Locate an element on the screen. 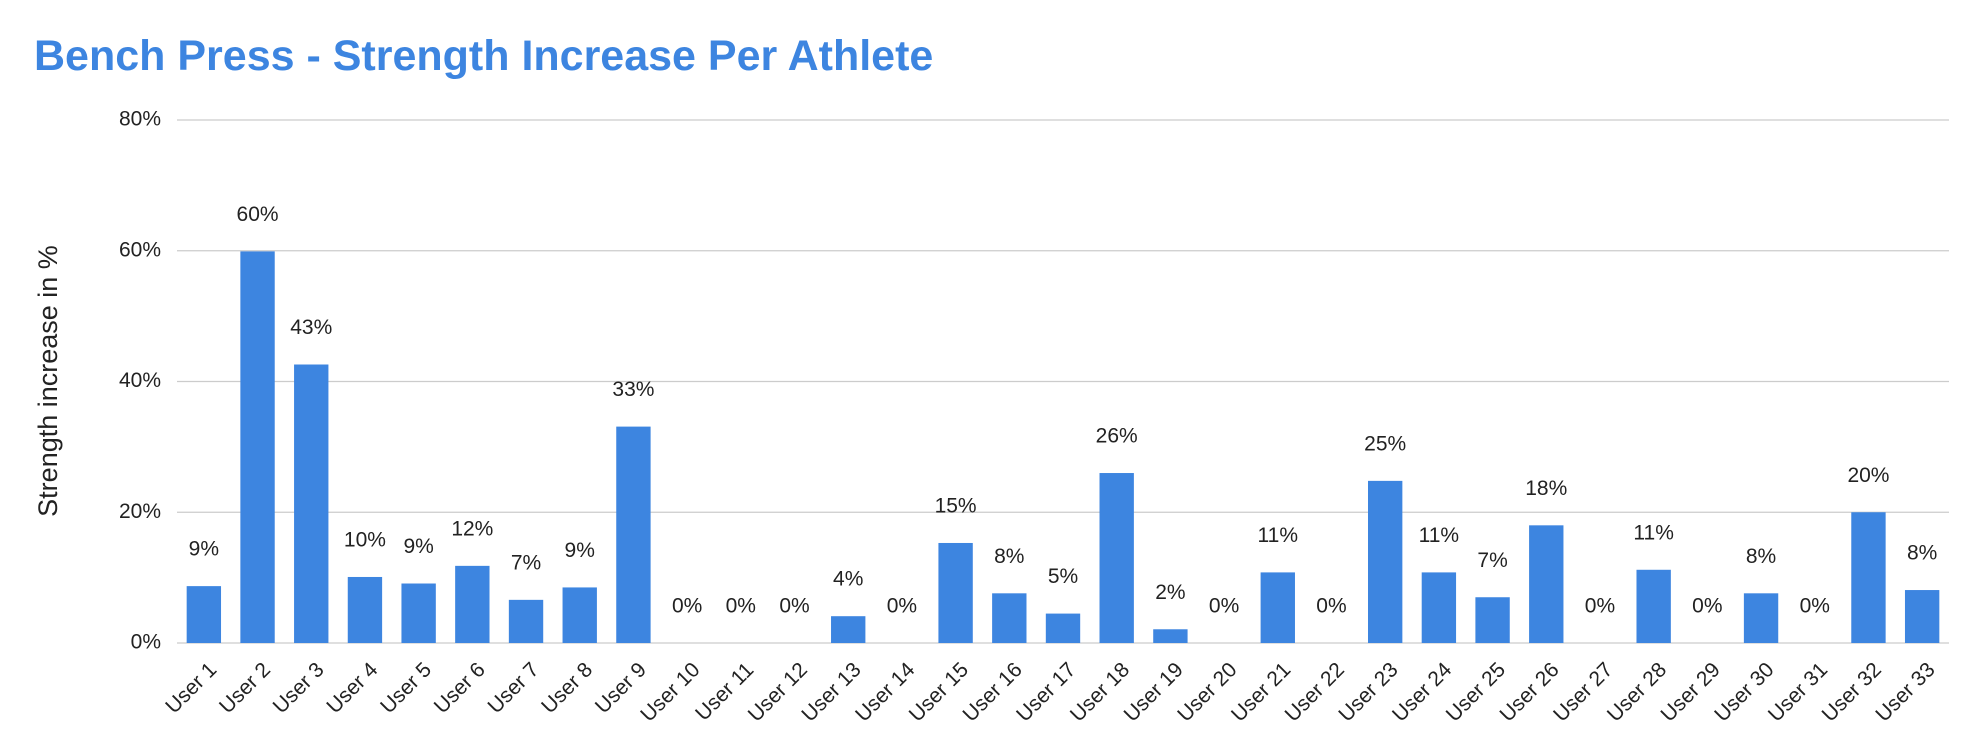  x-tick-label: User 5 is located at coordinates (406, 688).